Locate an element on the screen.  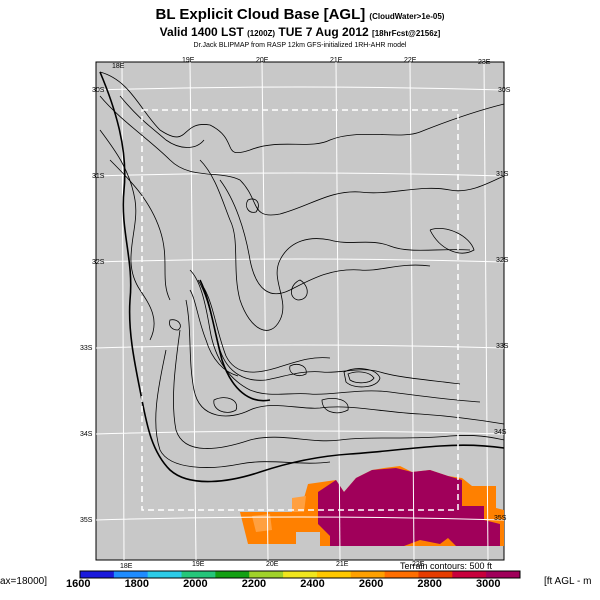
contour-j is located at coordinates (345, 362).